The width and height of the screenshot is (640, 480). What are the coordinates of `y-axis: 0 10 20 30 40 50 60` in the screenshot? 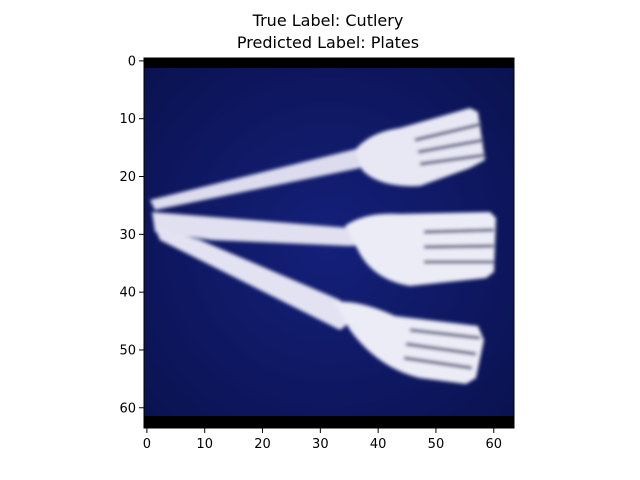 It's located at (131, 235).